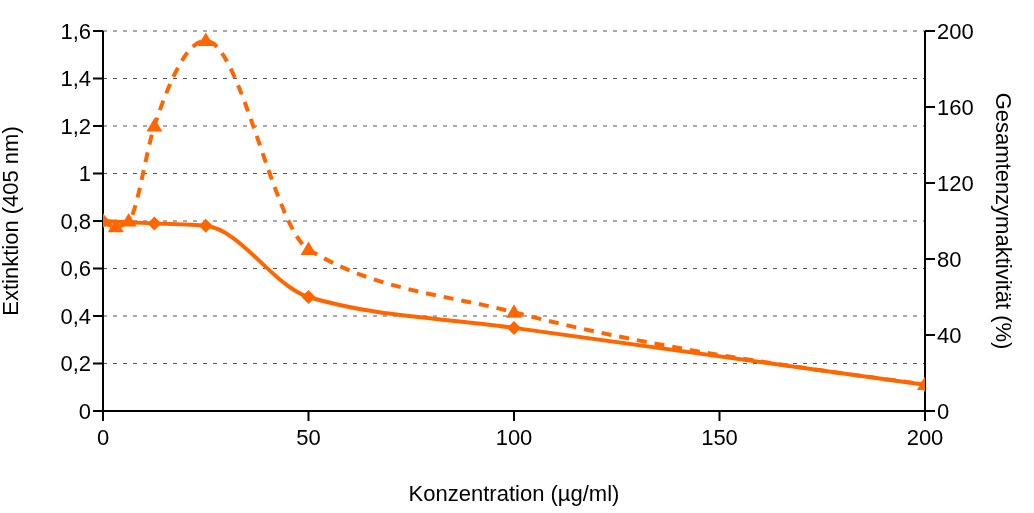 This screenshot has width=1034, height=513. Describe the element at coordinates (75, 31) in the screenshot. I see `y-tick-label: 1,6` at that location.